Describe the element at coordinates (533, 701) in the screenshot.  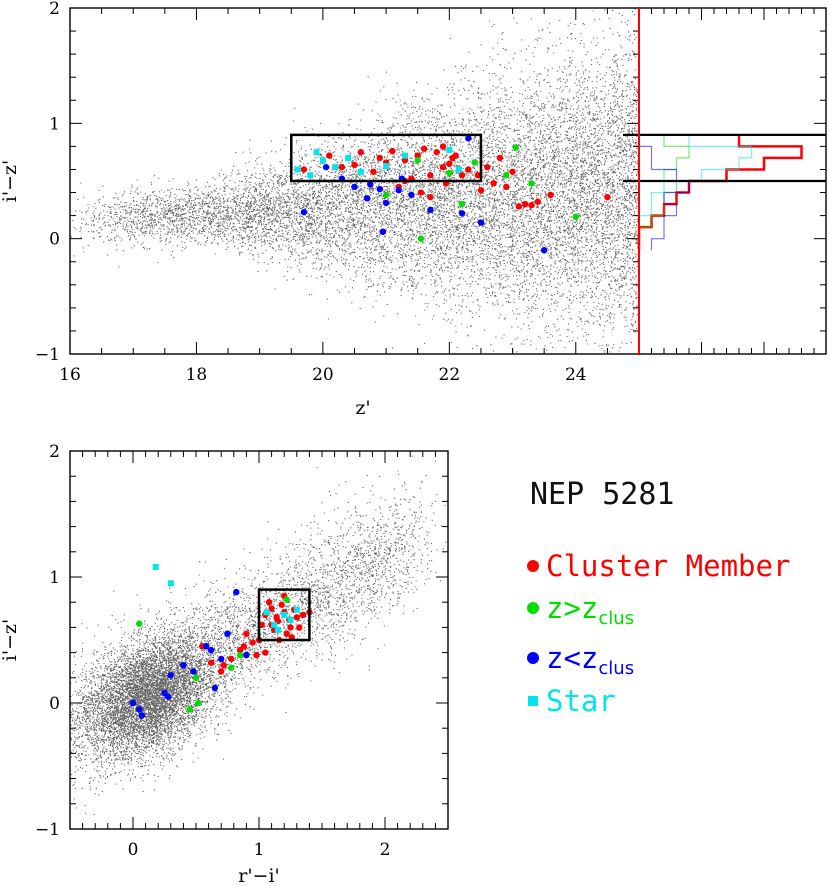
I see `legend-marker-star` at that location.